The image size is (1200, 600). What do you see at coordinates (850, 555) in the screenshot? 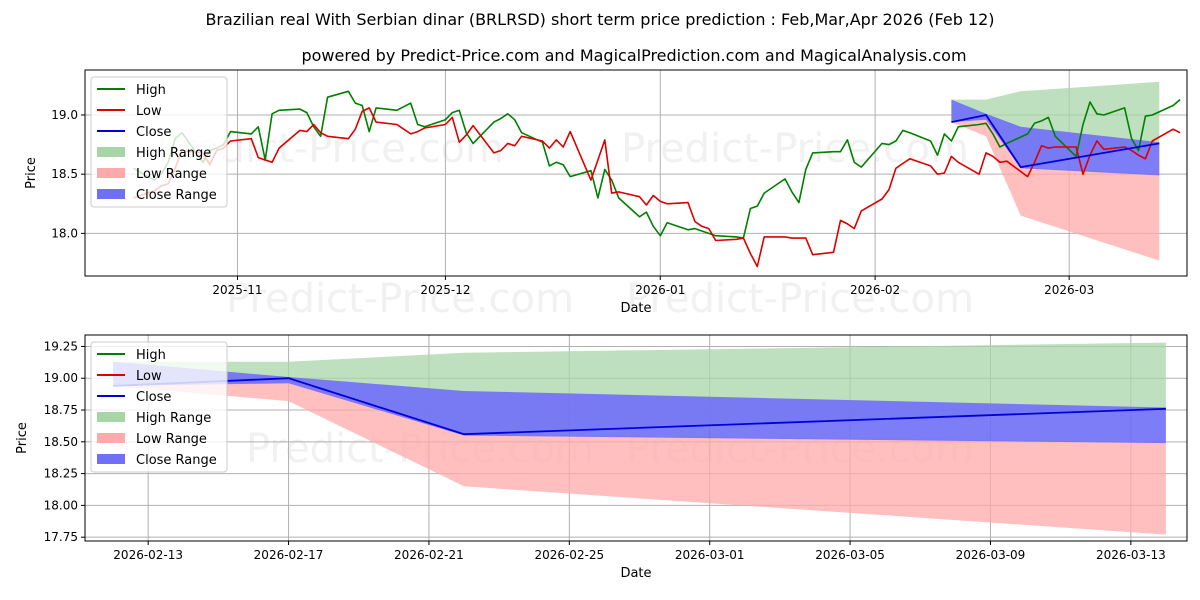
I see `x-tick-label: 2026-03-05` at bounding box center [850, 555].